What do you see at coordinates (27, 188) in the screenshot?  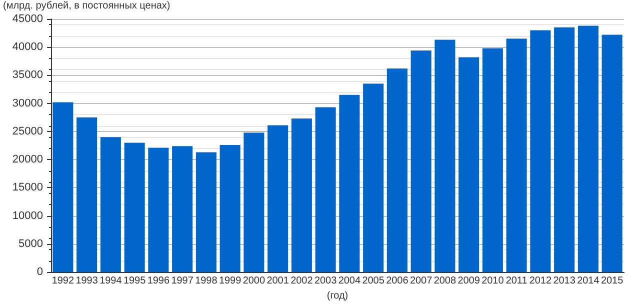 I see `y-tick-label: 15000` at bounding box center [27, 188].